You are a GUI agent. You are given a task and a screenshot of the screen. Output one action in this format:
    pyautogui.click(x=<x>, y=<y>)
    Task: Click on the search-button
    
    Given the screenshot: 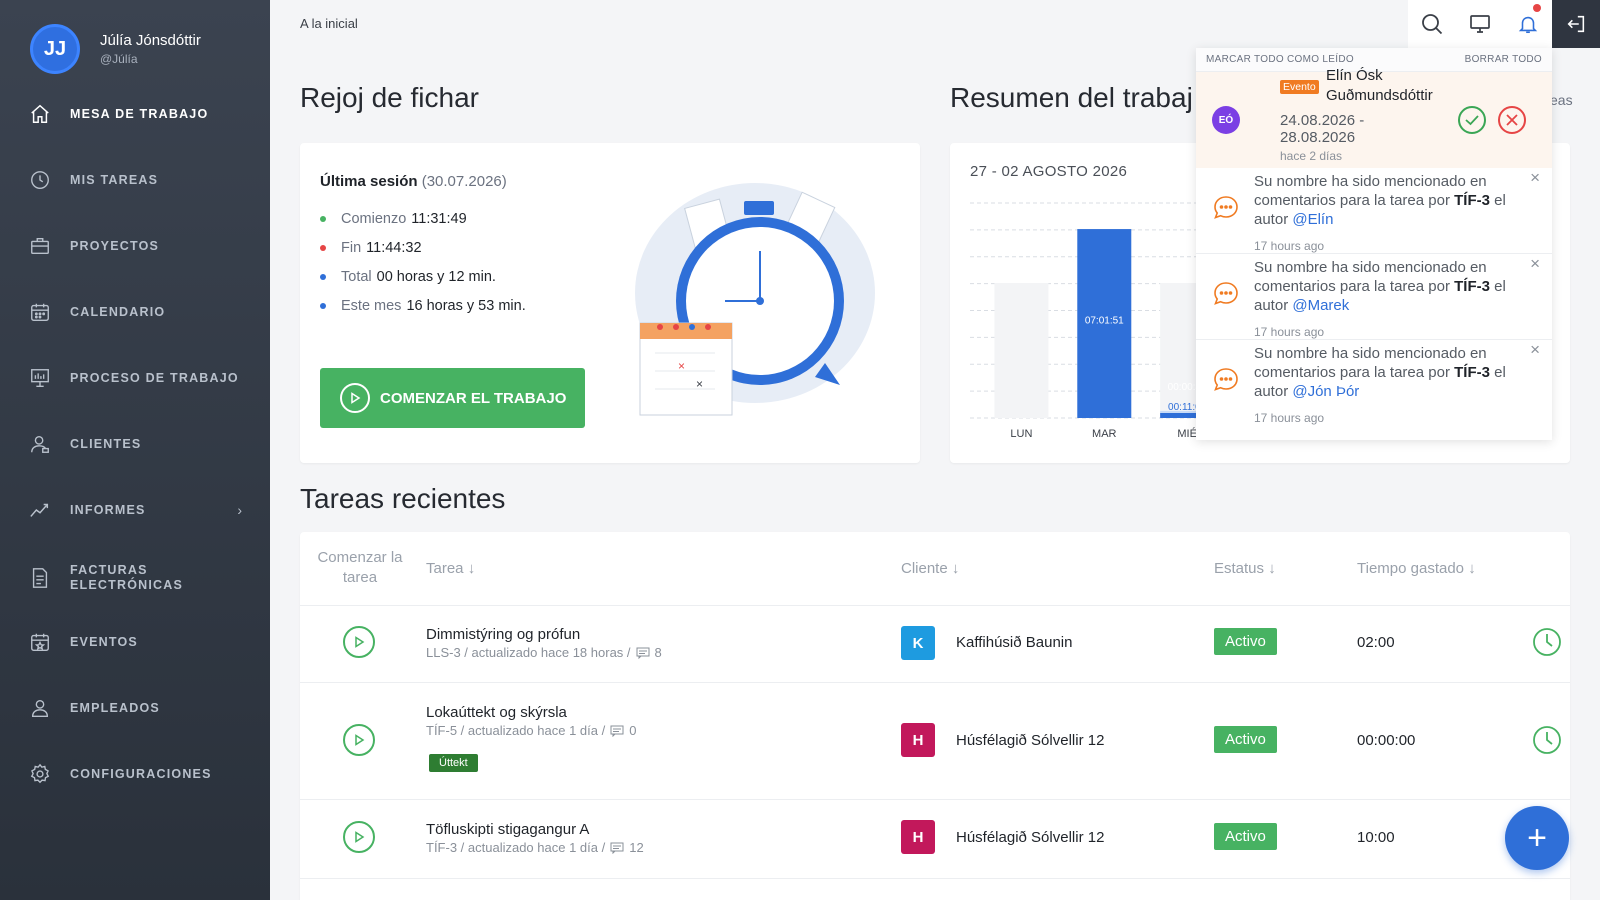 What is the action you would take?
    pyautogui.click(x=1432, y=24)
    